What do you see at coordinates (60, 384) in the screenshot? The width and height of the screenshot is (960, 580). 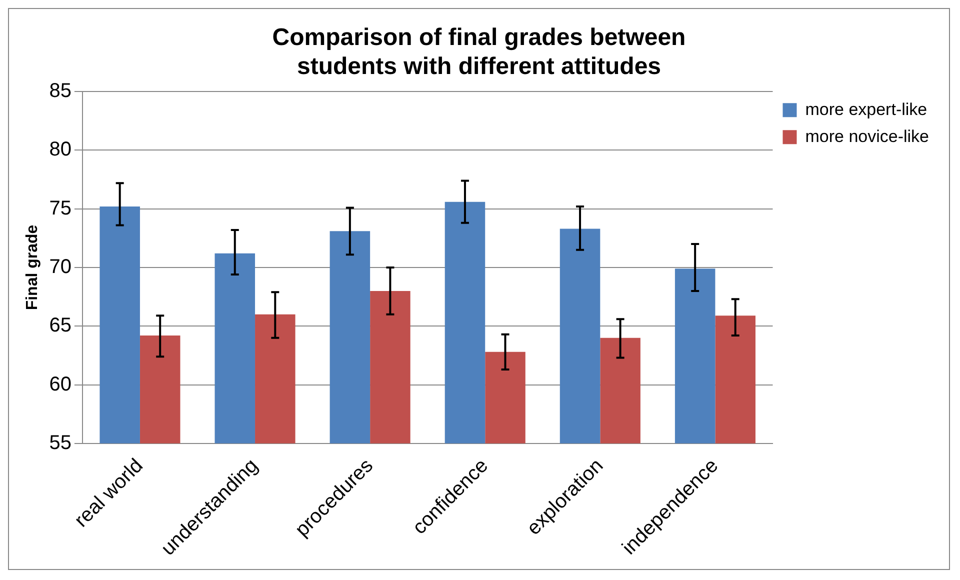 I see `y-tick-label: 60` at bounding box center [60, 384].